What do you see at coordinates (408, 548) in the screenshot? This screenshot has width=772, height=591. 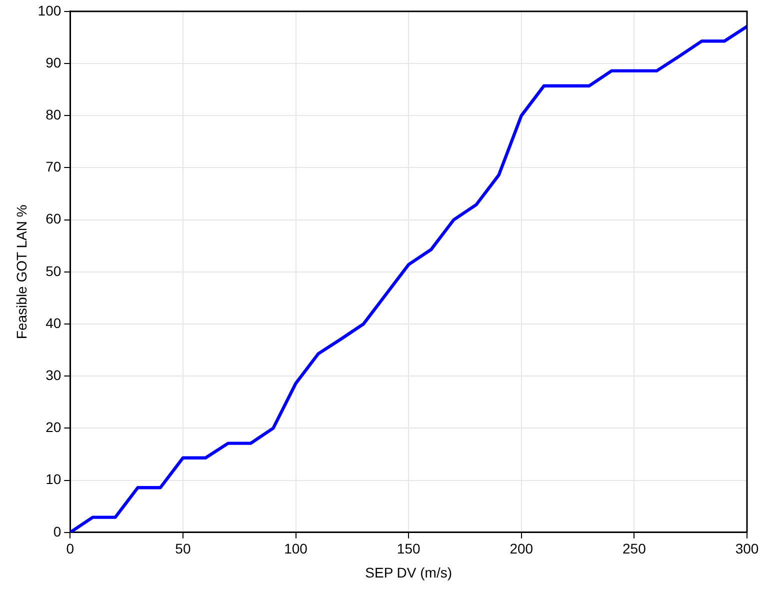 I see `x-tick-label: 150` at bounding box center [408, 548].